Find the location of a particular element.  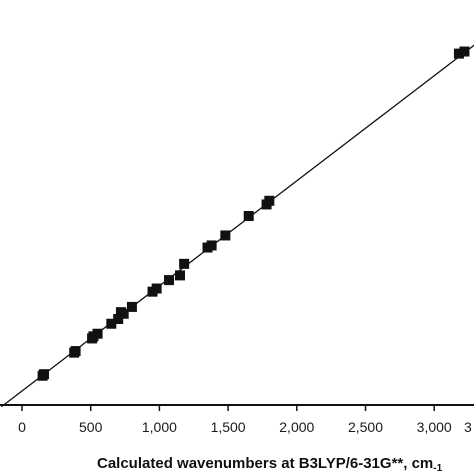

x-tick-label: 3,000 is located at coordinates (434, 427).